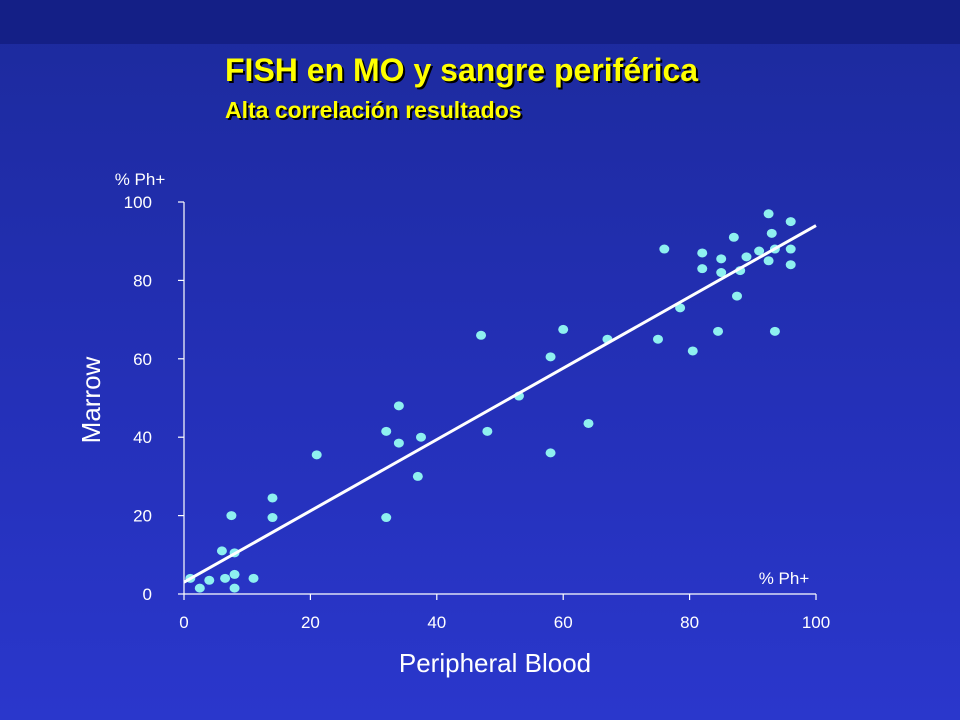 The image size is (960, 720). What do you see at coordinates (689, 622) in the screenshot?
I see `x-tick-label: 80` at bounding box center [689, 622].